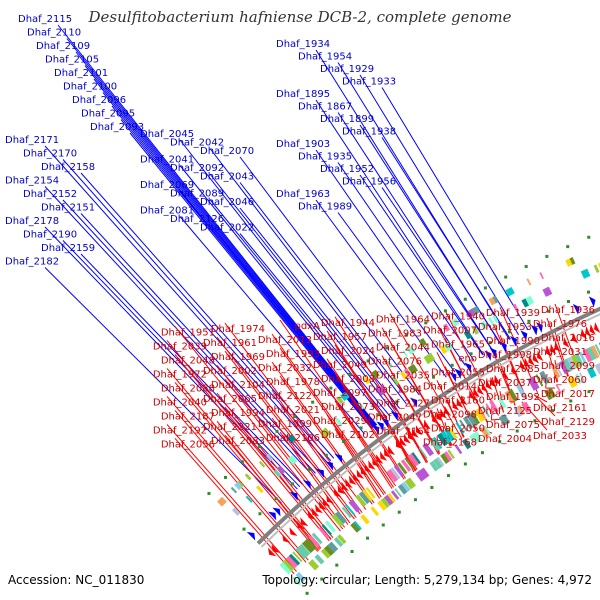  What do you see at coordinates (285, 396) in the screenshot?
I see `reverse-gene-label: Dhaf_2122` at bounding box center [285, 396].